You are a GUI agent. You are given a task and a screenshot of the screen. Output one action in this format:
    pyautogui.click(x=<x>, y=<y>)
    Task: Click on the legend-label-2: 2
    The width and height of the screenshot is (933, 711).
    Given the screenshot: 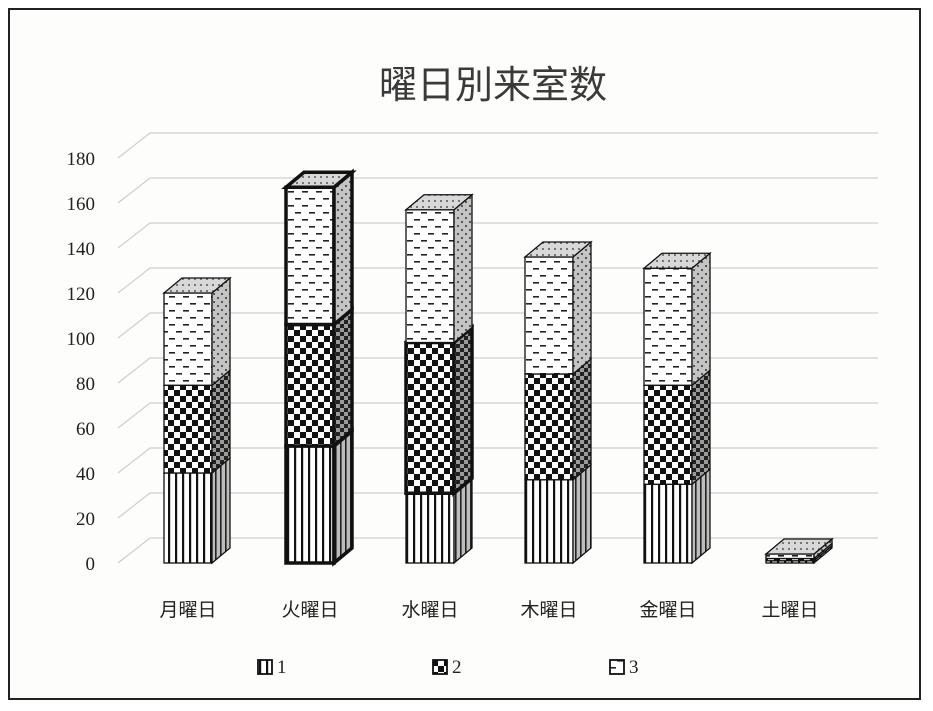 What is the action you would take?
    pyautogui.click(x=457, y=667)
    